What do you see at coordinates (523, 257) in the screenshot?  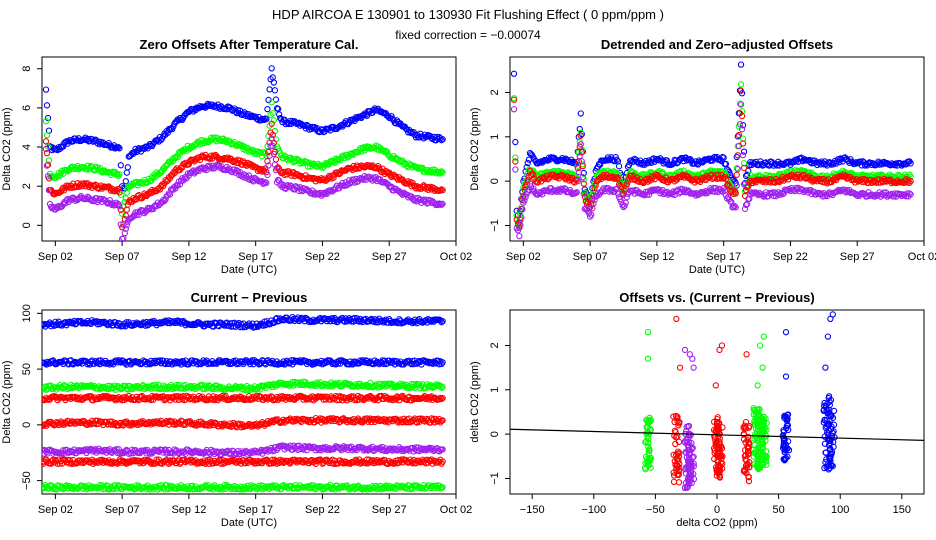 I see `x-tick-label: Sep 02` at bounding box center [523, 257].